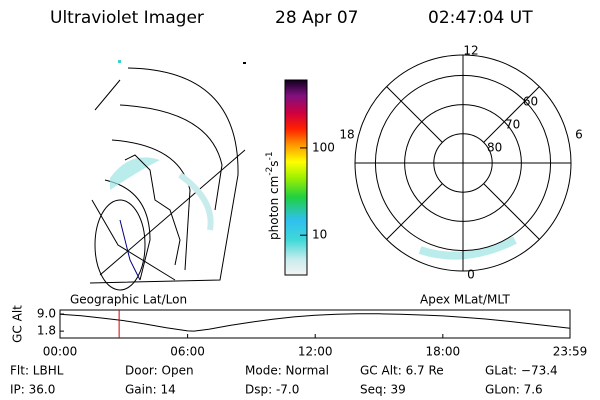  I want to click on info-field: Dsp: -7.0, so click(272, 390).